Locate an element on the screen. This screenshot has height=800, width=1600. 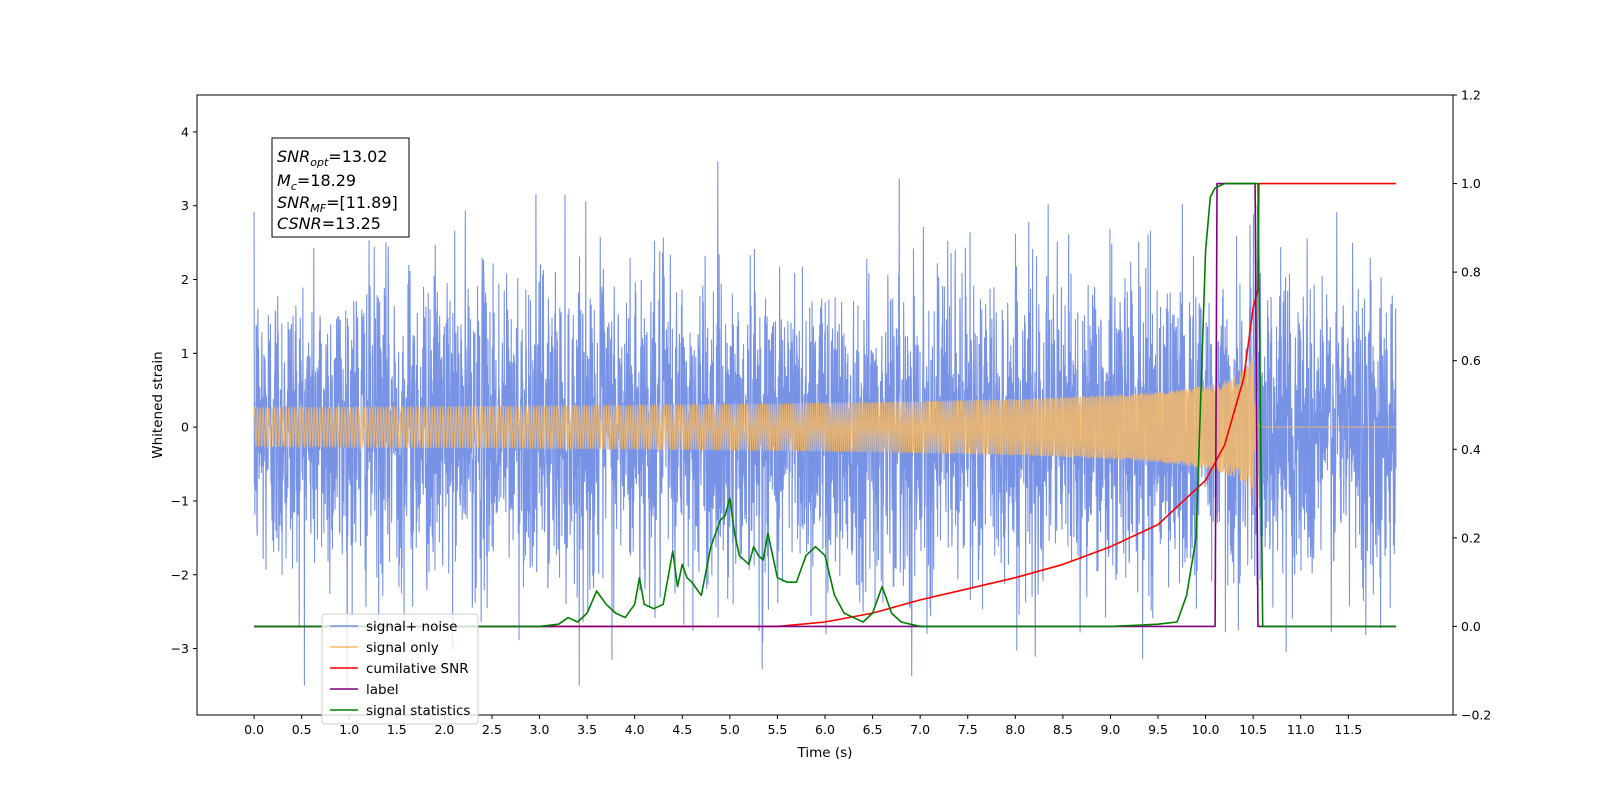
y2-tick-label: −0.2 is located at coordinates (1476, 715).